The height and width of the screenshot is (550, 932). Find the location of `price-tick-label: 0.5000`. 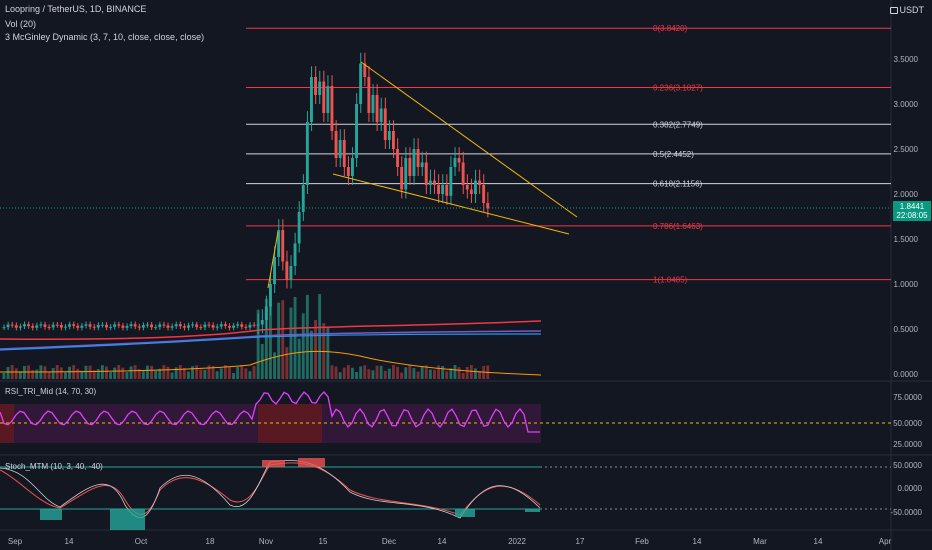

price-tick-label: 0.5000 is located at coordinates (906, 329).